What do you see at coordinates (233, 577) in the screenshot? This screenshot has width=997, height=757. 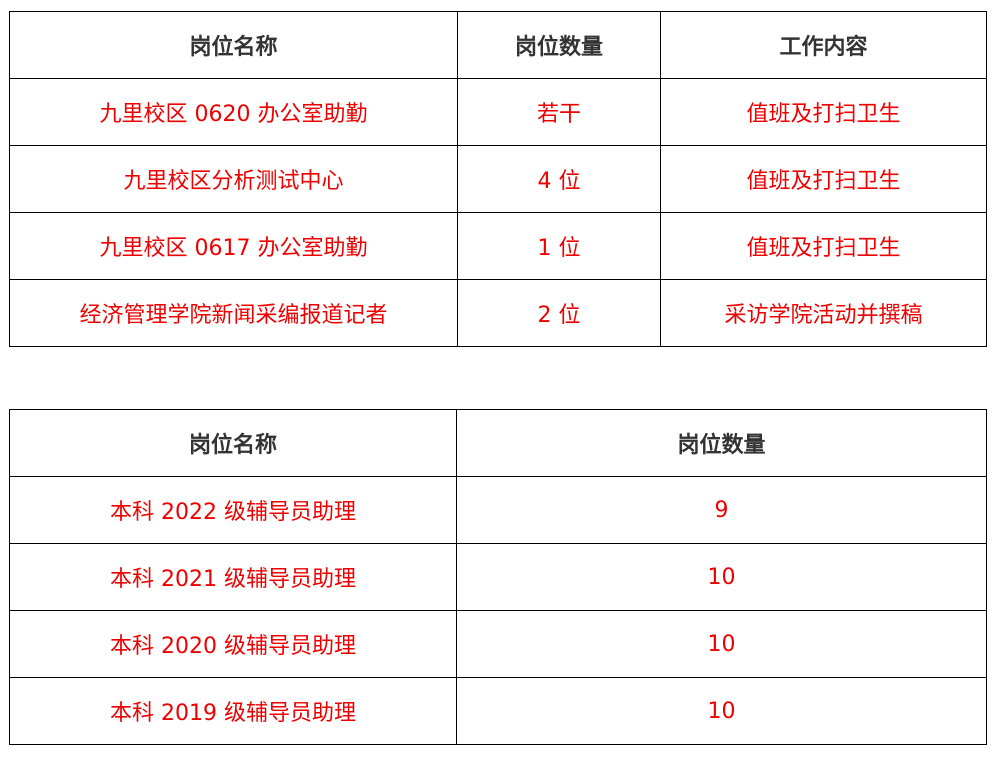 I see `position-name: 本科 2021 级辅导员助理` at bounding box center [233, 577].